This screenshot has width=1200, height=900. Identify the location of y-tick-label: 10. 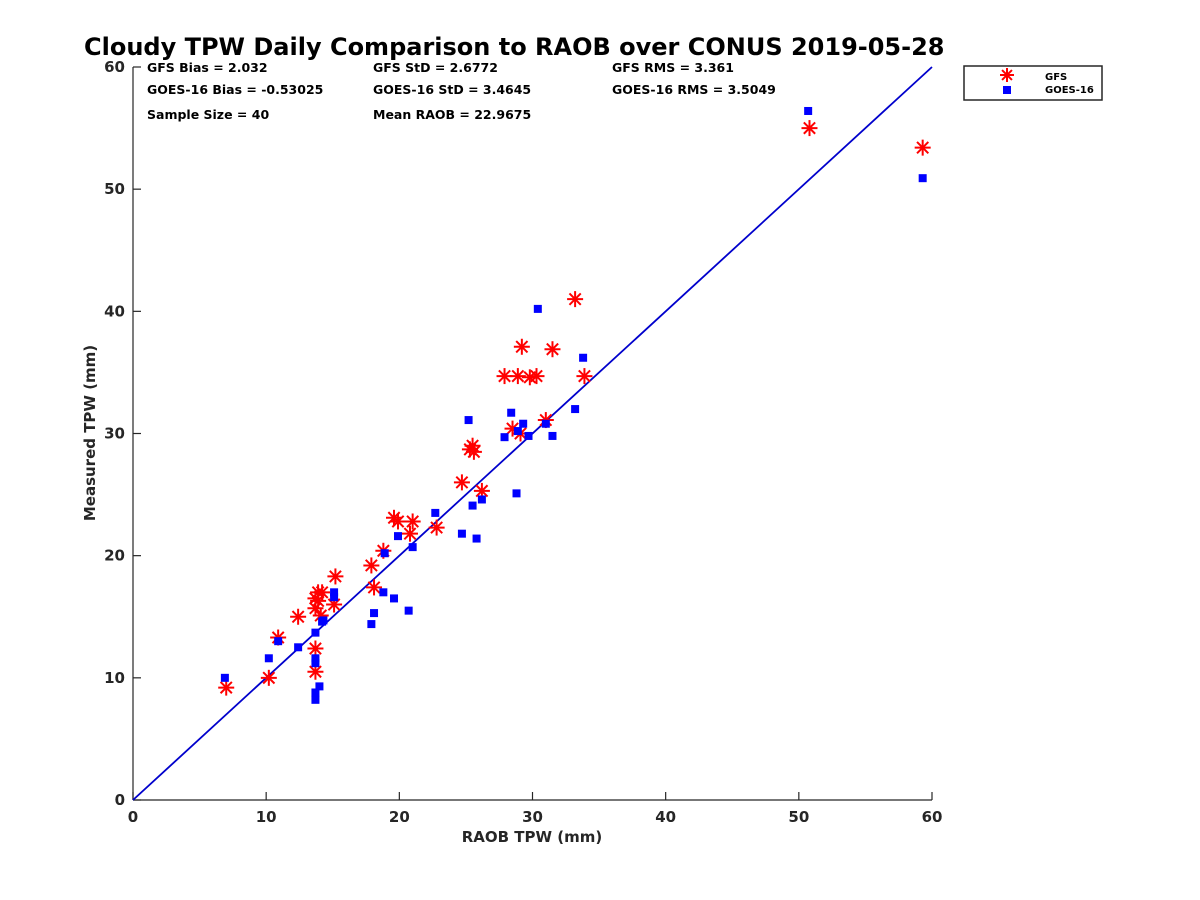
(114, 678).